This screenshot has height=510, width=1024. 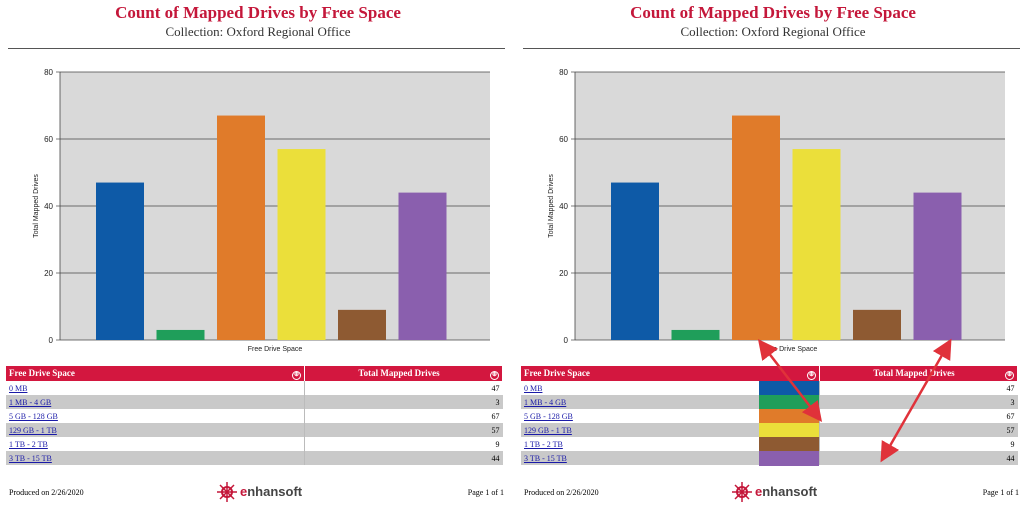 What do you see at coordinates (155, 430) in the screenshot?
I see `row-category-cell: 129 GB - 1 TB` at bounding box center [155, 430].